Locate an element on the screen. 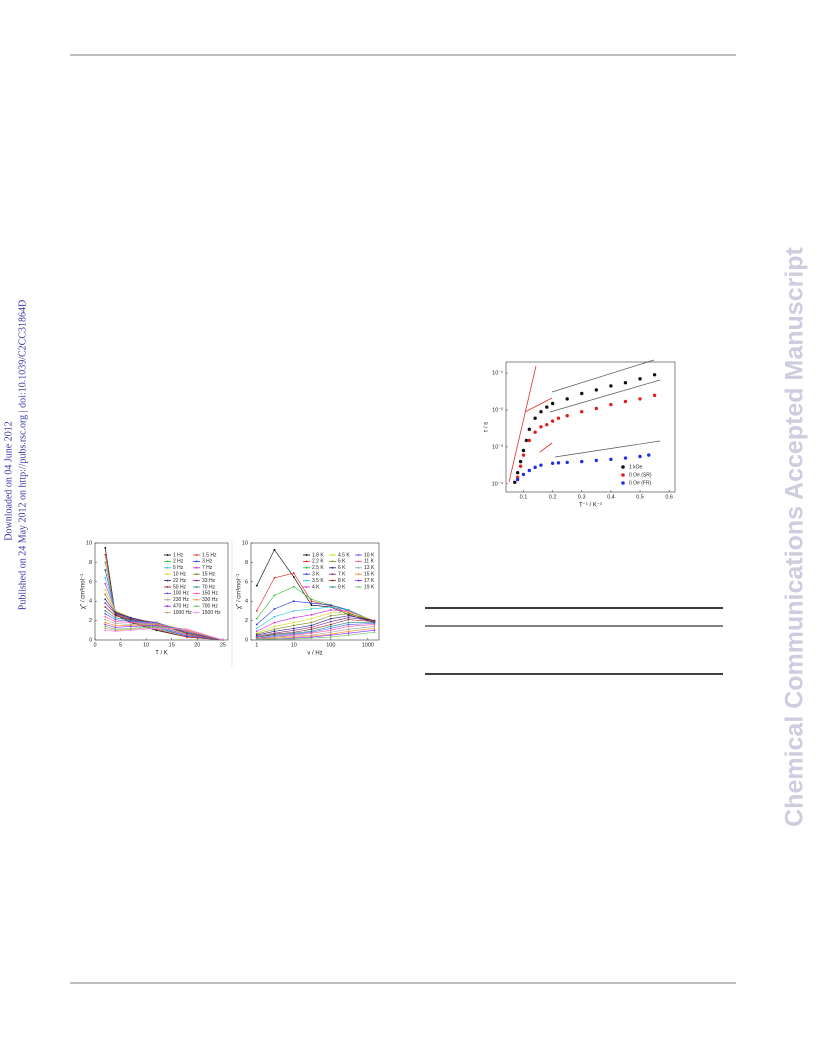 This screenshot has width=816, height=1056. legend-label: 330 Hz is located at coordinates (210, 600).